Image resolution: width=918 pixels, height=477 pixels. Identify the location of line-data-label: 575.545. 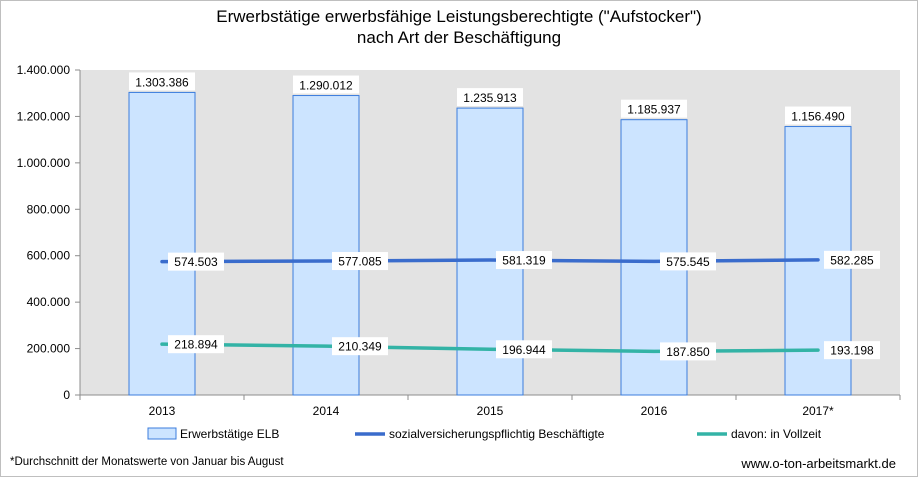
(688, 262).